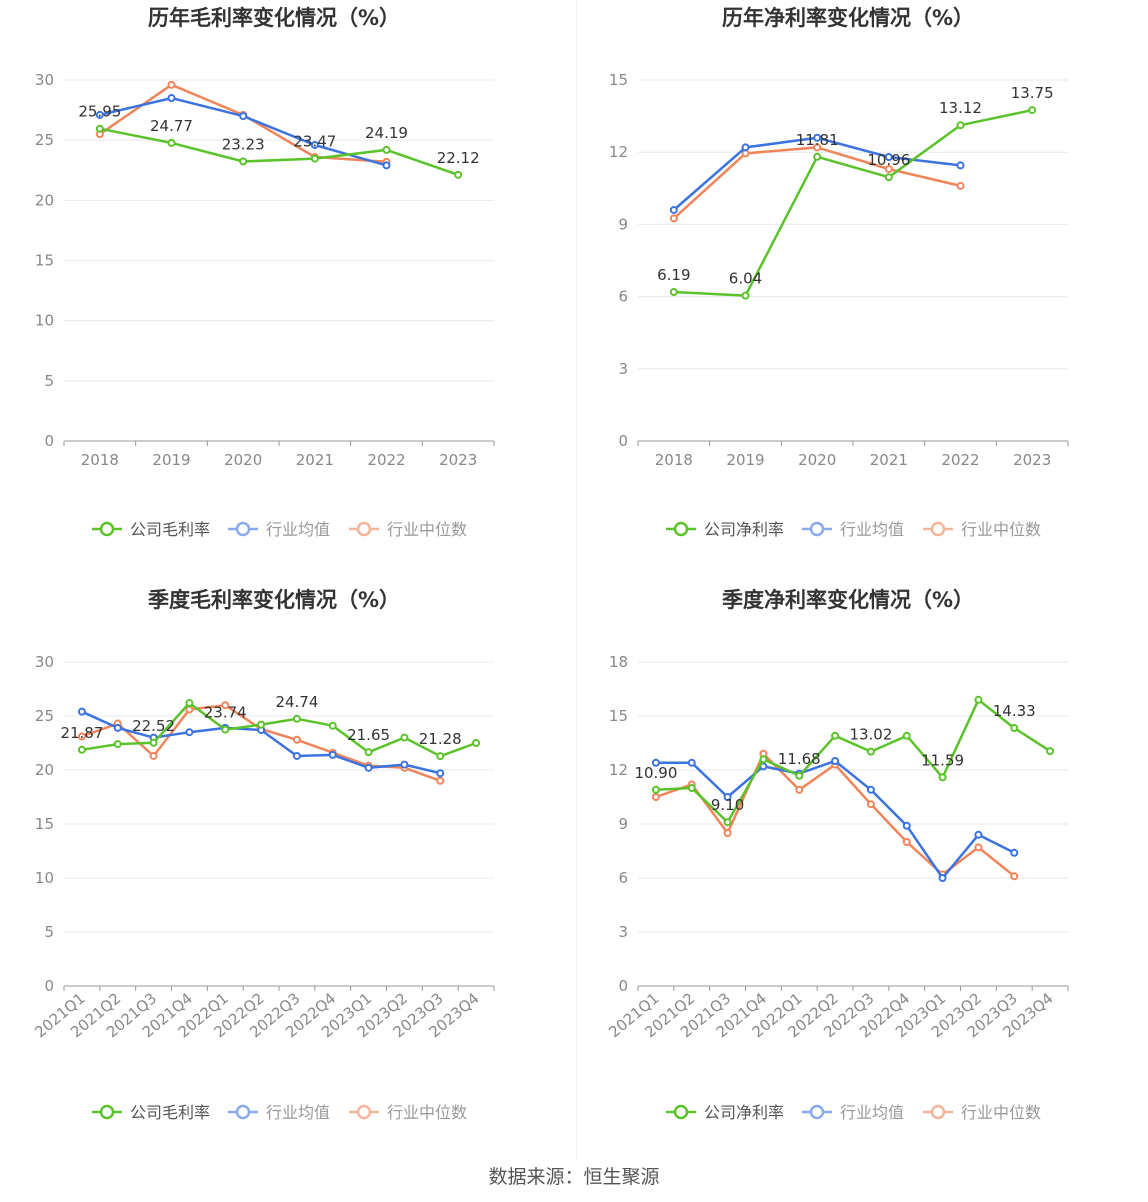 Image resolution: width=1148 pixels, height=1202 pixels. I want to click on legend-item-median: 行业中位数, so click(982, 529).